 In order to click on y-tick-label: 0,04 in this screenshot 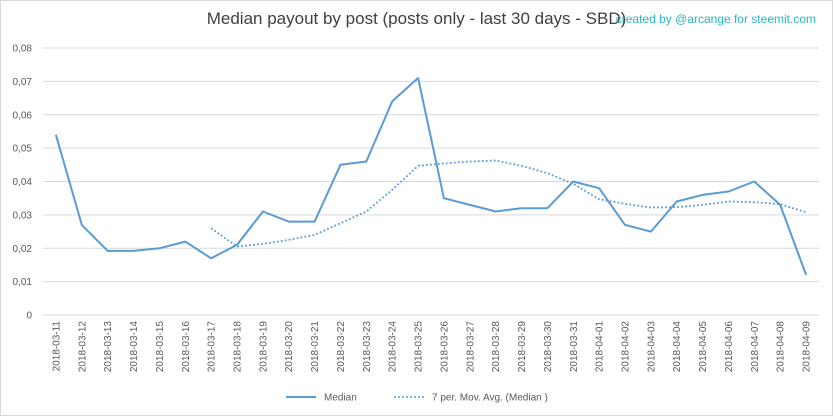, I will do `click(23, 182)`.